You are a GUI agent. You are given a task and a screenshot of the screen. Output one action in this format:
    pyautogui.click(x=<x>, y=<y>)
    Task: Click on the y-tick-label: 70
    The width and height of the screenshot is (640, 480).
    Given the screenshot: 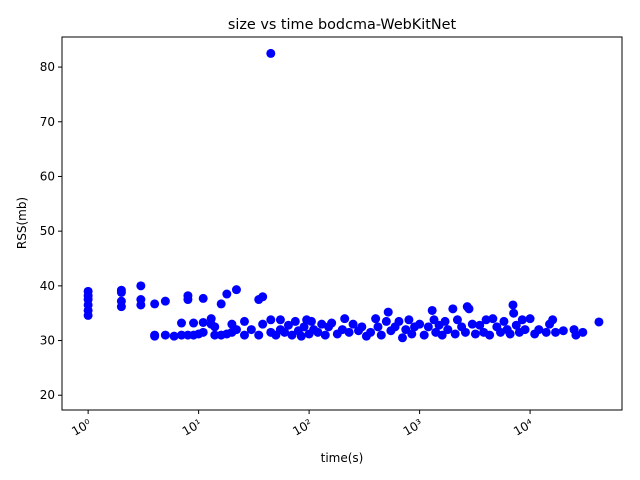 What is the action you would take?
    pyautogui.click(x=47, y=122)
    